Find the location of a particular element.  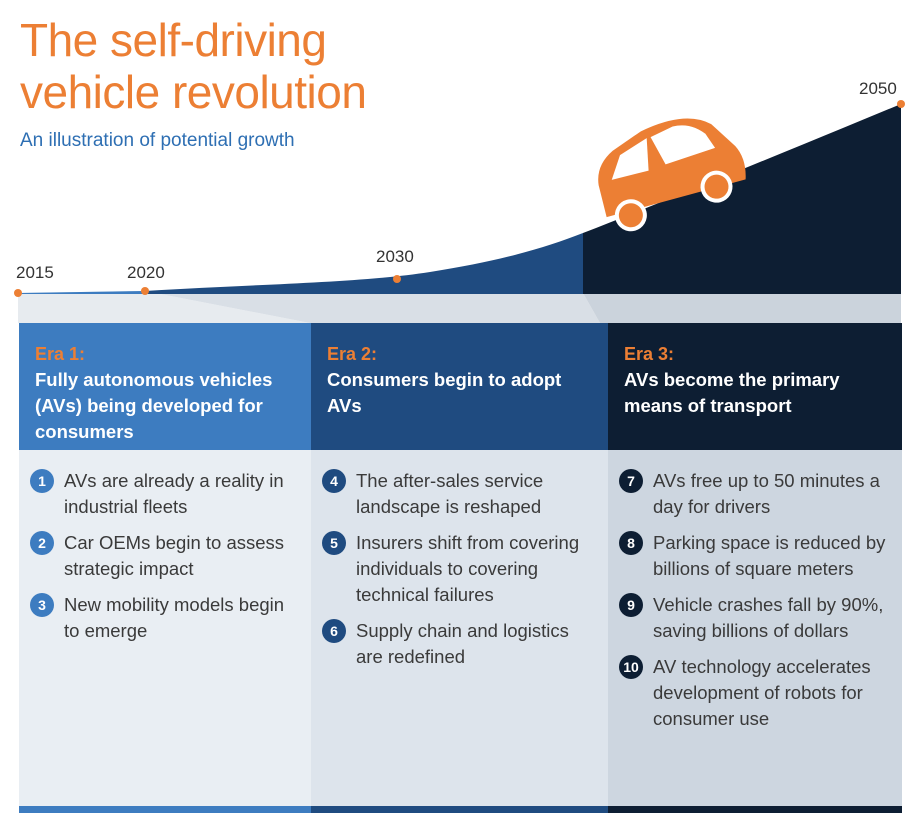

curve-area-era3 is located at coordinates (742, 199).